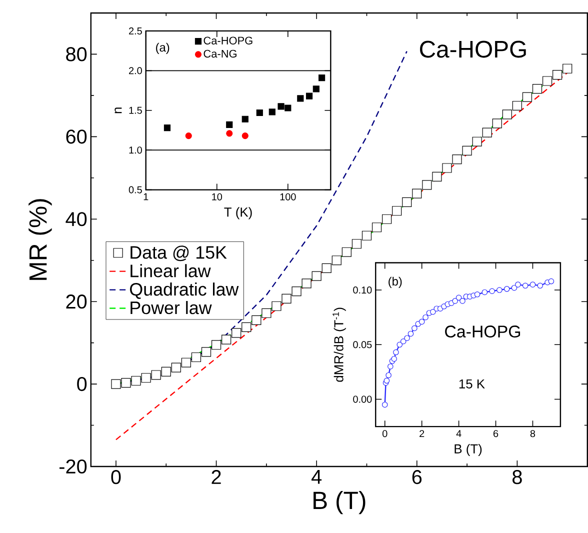  Describe the element at coordinates (135, 190) in the screenshot. I see `y-tick-label: 0.5` at that location.